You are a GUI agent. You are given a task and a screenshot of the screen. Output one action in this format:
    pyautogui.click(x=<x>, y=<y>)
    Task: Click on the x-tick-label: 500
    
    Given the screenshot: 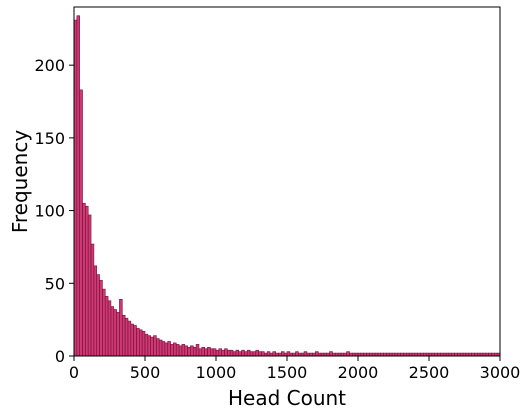 What is the action you would take?
    pyautogui.click(x=145, y=372)
    